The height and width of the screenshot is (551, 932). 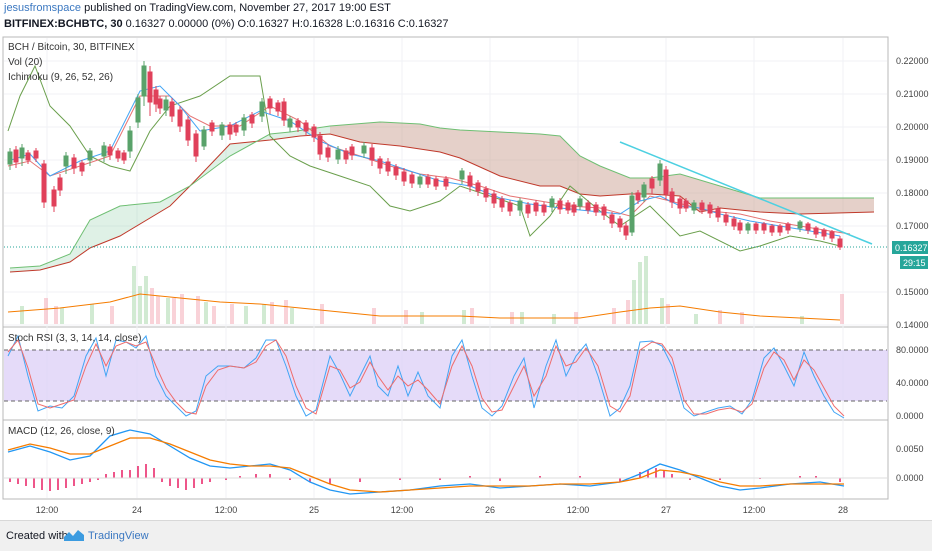 I want to click on volume-bars, so click(x=432, y=290).